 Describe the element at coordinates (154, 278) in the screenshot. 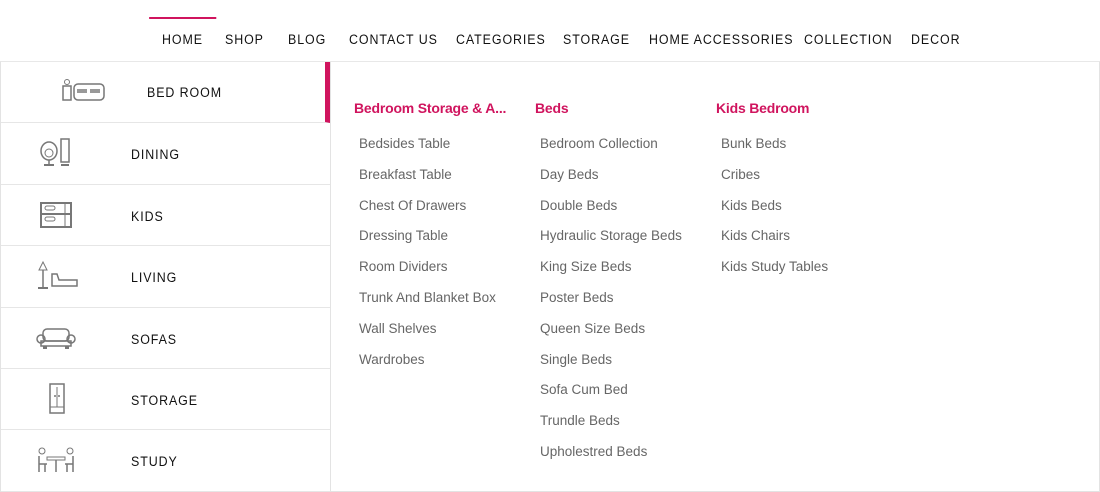

I see `sidebar-item-label: LIVING` at that location.